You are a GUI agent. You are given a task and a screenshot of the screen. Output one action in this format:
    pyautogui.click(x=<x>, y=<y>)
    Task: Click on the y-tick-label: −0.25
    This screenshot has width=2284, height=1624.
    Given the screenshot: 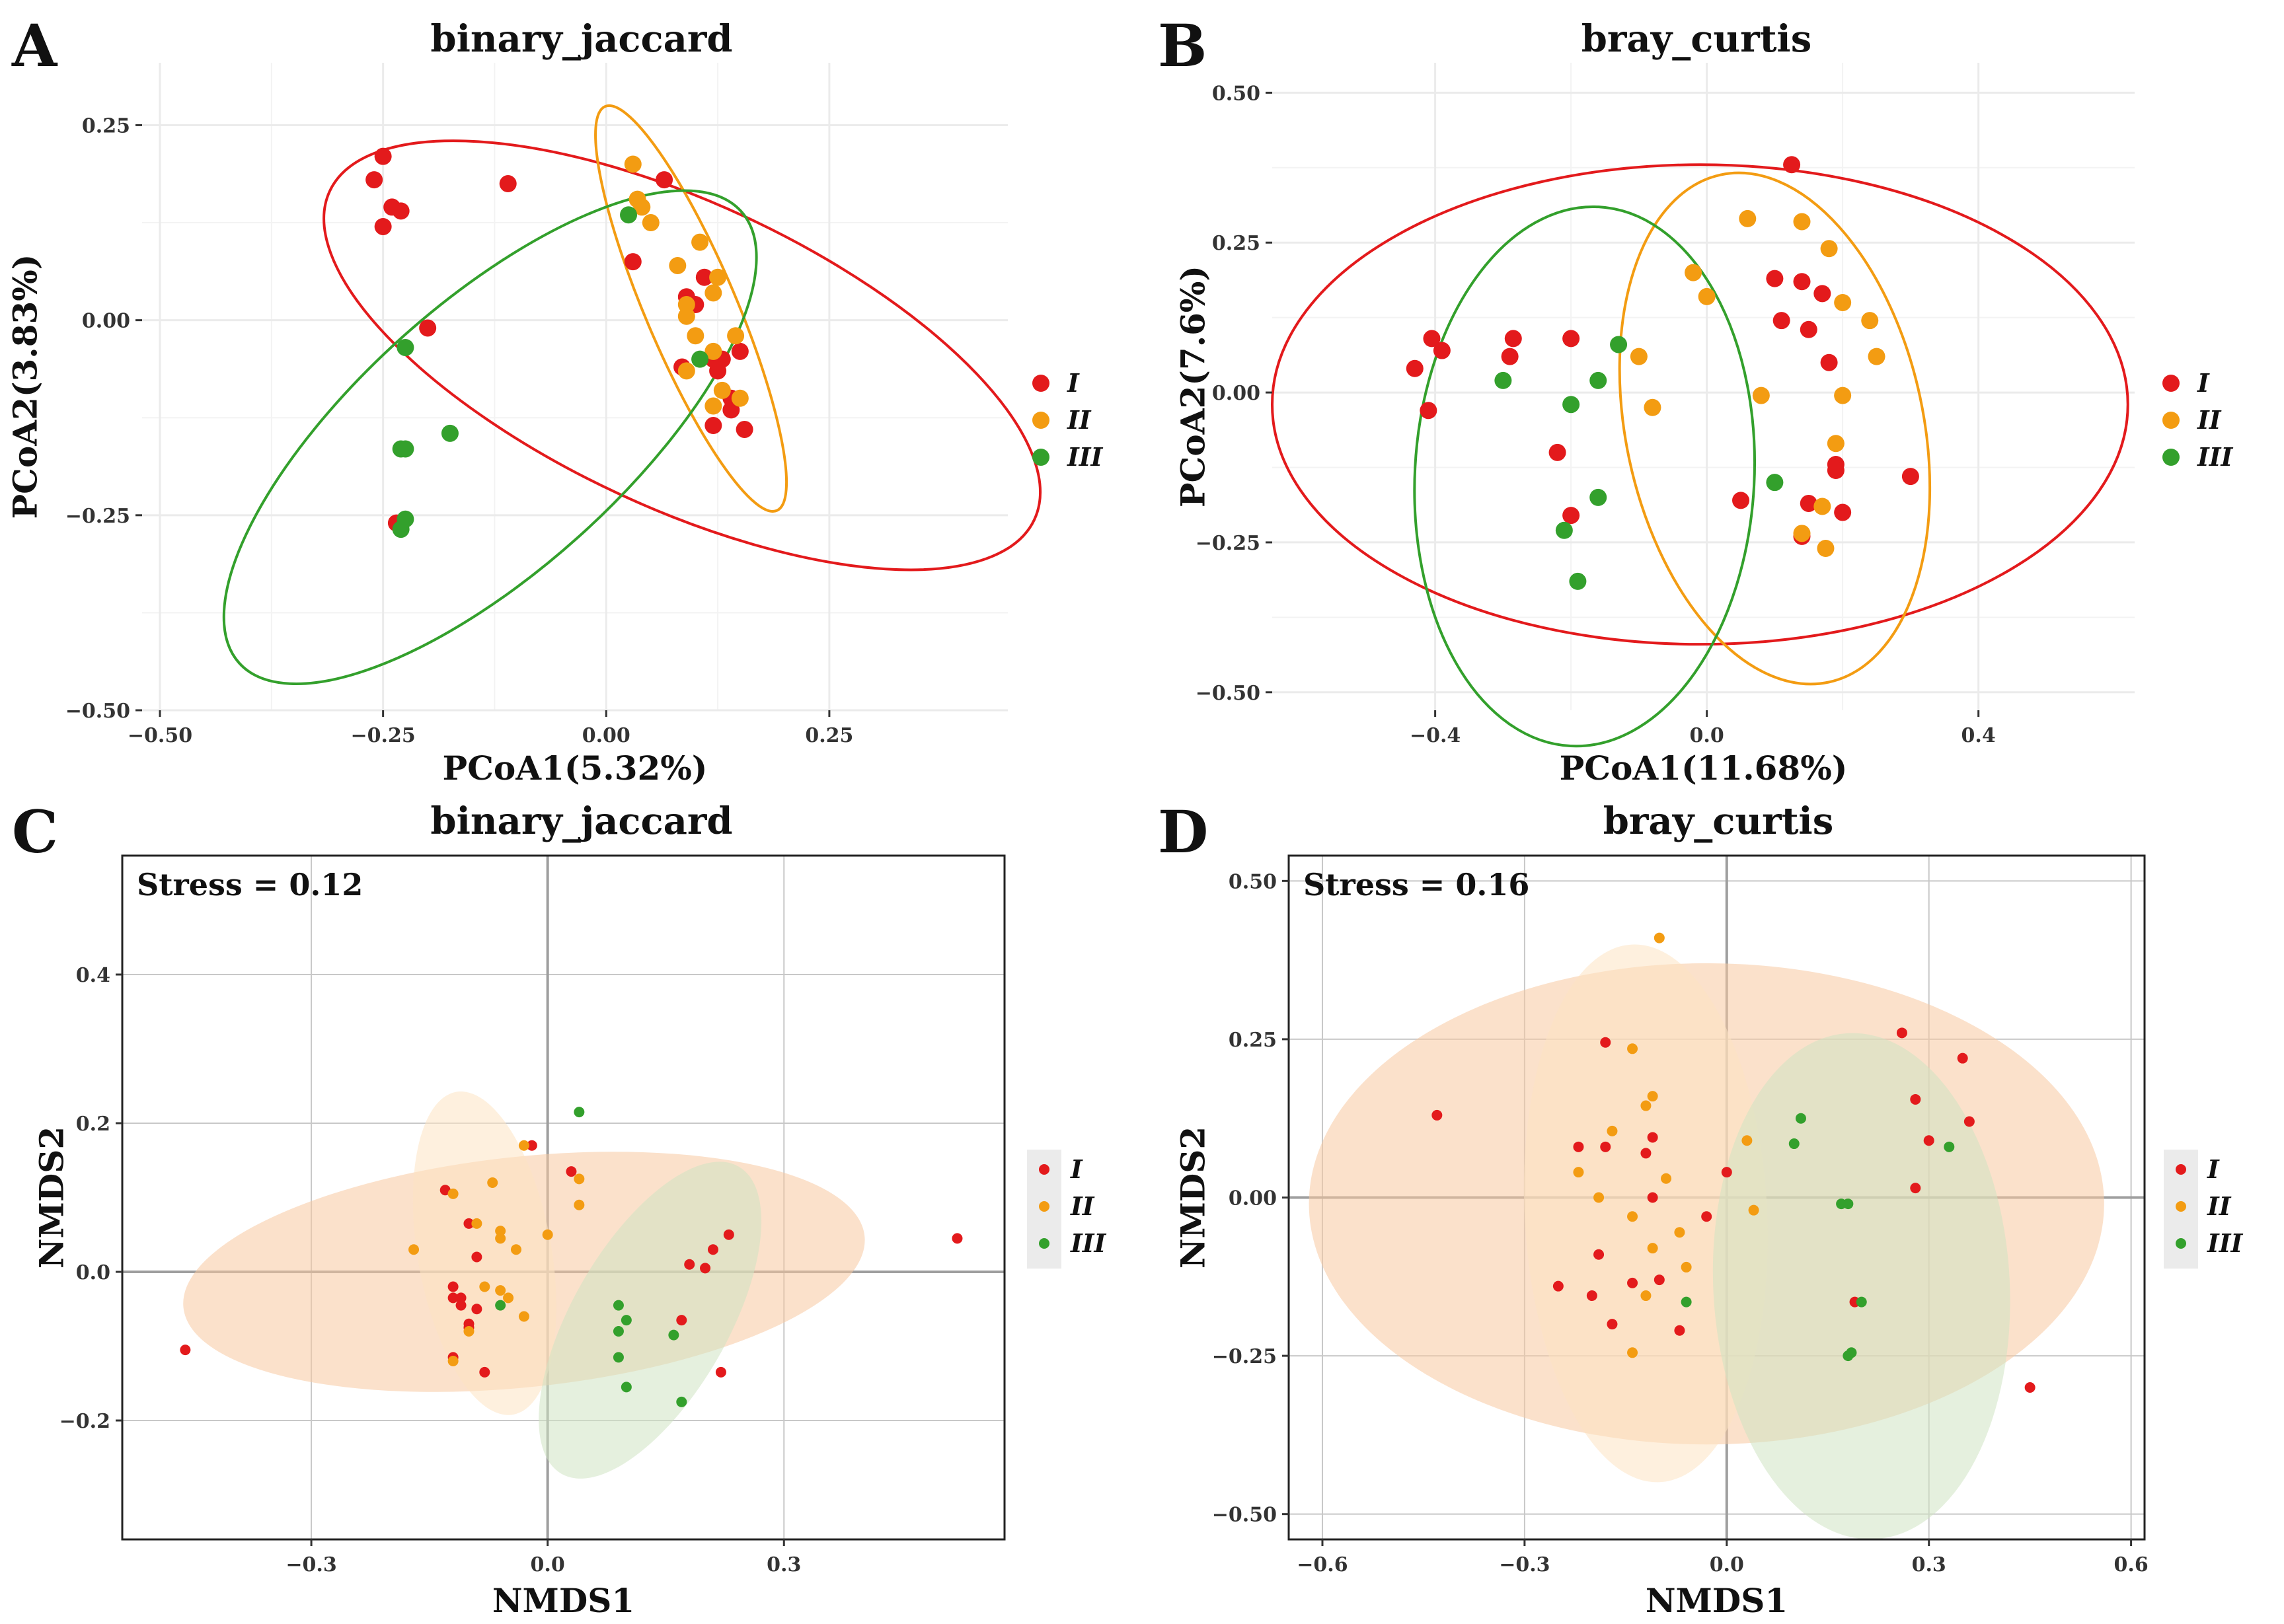 What is the action you would take?
    pyautogui.click(x=1228, y=544)
    